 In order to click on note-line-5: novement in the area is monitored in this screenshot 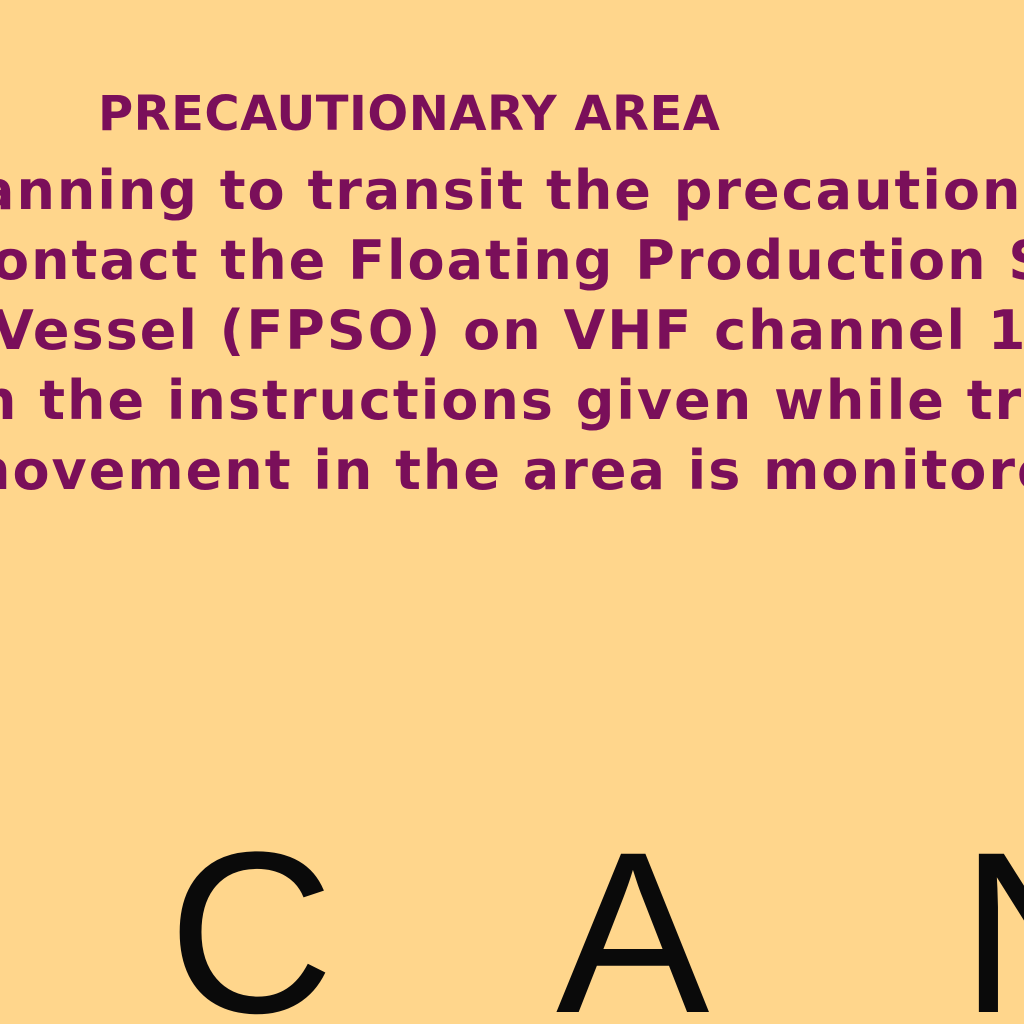, I will do `click(512, 470)`.